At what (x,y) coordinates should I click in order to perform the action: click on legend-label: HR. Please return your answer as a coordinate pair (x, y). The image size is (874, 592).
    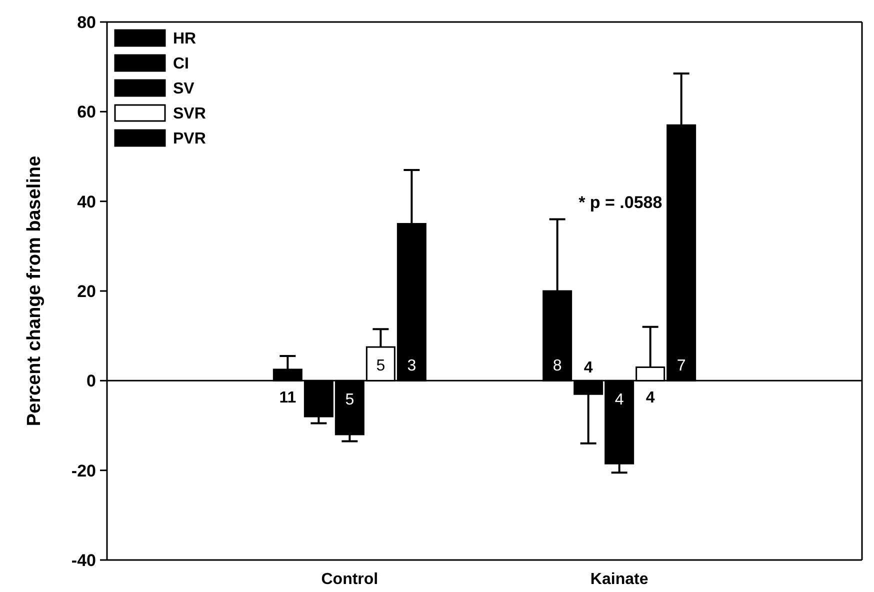
    Looking at the image, I should click on (185, 39).